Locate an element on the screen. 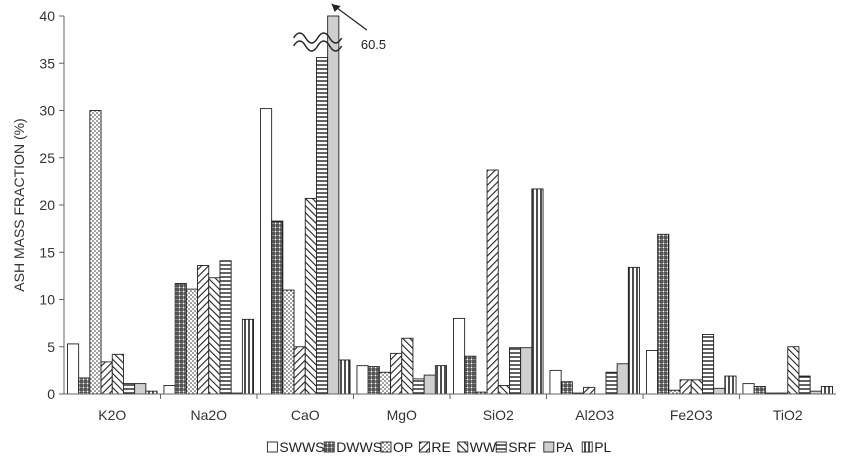 The height and width of the screenshot is (468, 848). bar-pa-fe2o3 is located at coordinates (719, 391).